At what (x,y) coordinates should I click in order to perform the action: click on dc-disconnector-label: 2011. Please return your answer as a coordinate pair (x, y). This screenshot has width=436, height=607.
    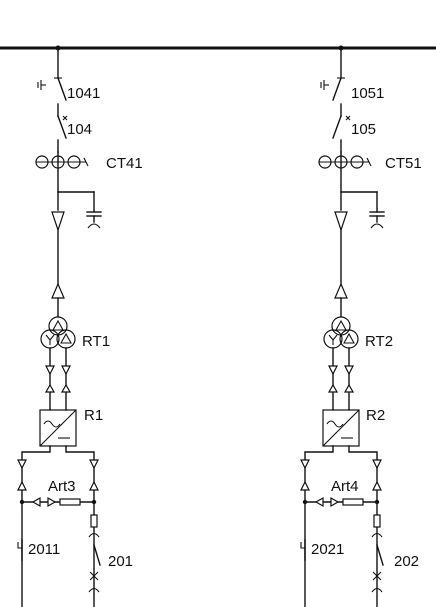
    Looking at the image, I should click on (44, 549).